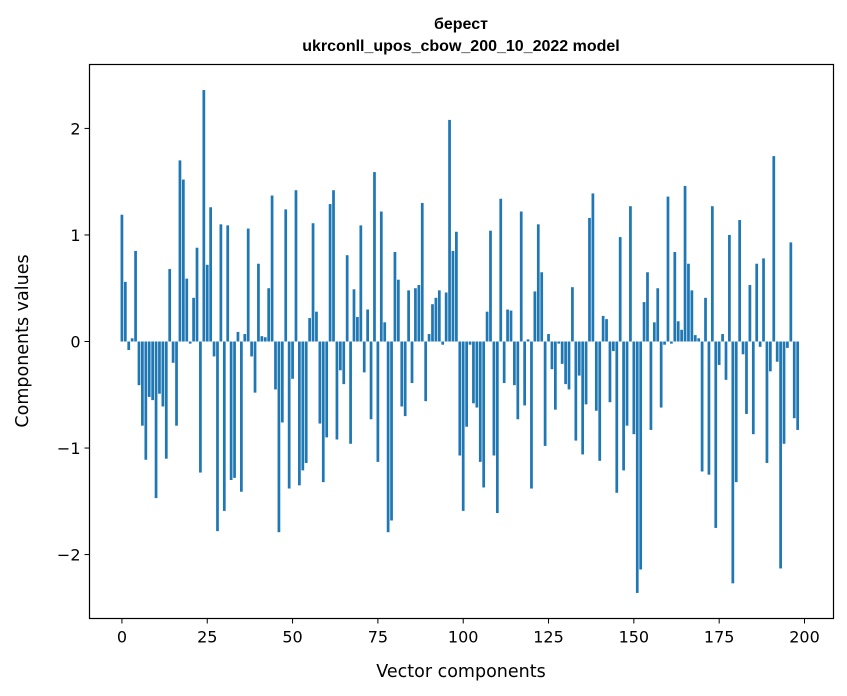 This screenshot has height=696, width=847. Describe the element at coordinates (69, 555) in the screenshot. I see `y-tick-label: −2` at that location.